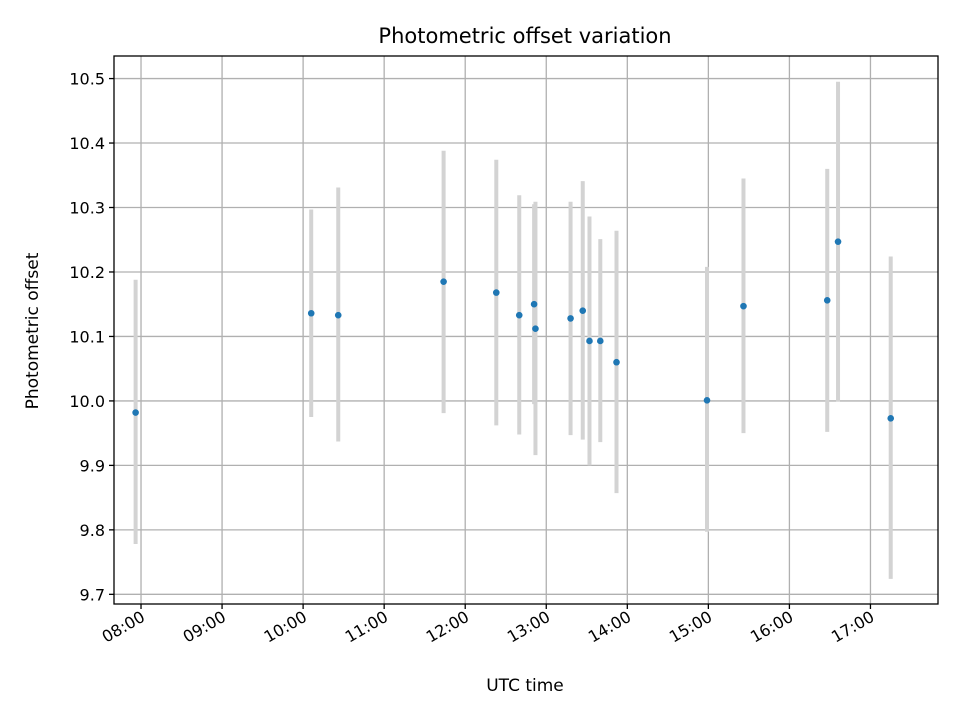 This screenshot has width=960, height=720. What do you see at coordinates (92, 465) in the screenshot?
I see `y-tick-label: 9.9` at bounding box center [92, 465].